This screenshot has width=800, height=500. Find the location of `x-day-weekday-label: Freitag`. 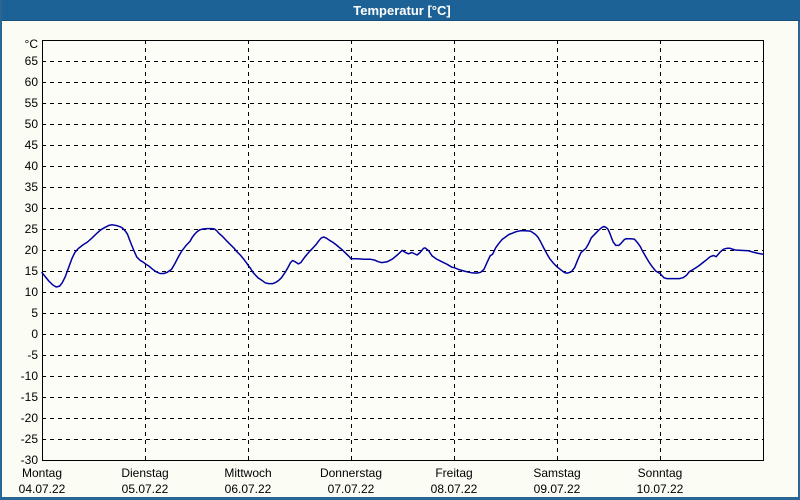

x-day-weekday-label: Freitag is located at coordinates (453, 473).